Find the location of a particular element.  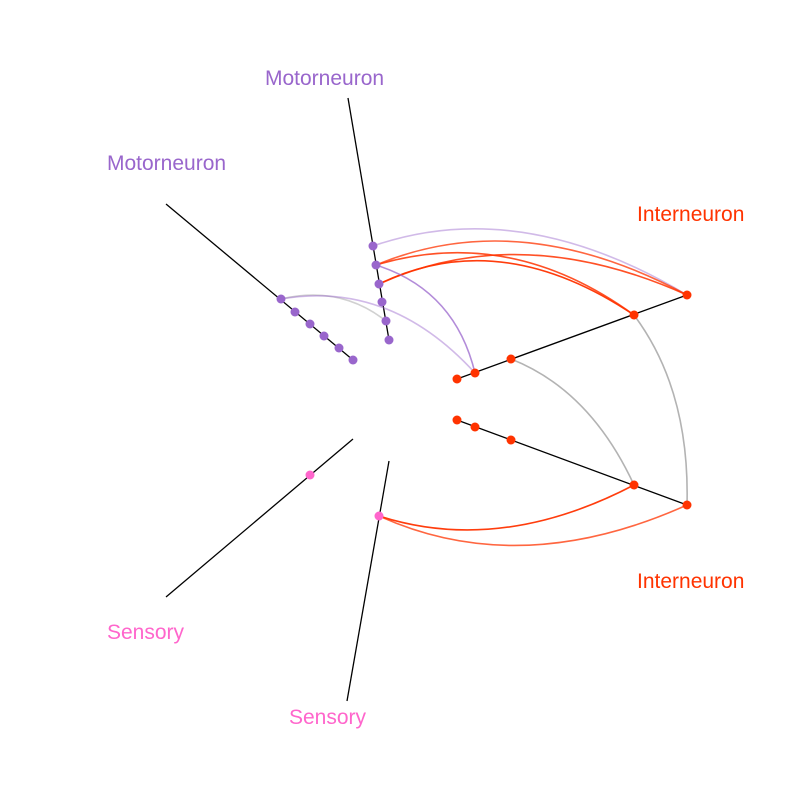

axis-sensory-left is located at coordinates (259, 518).